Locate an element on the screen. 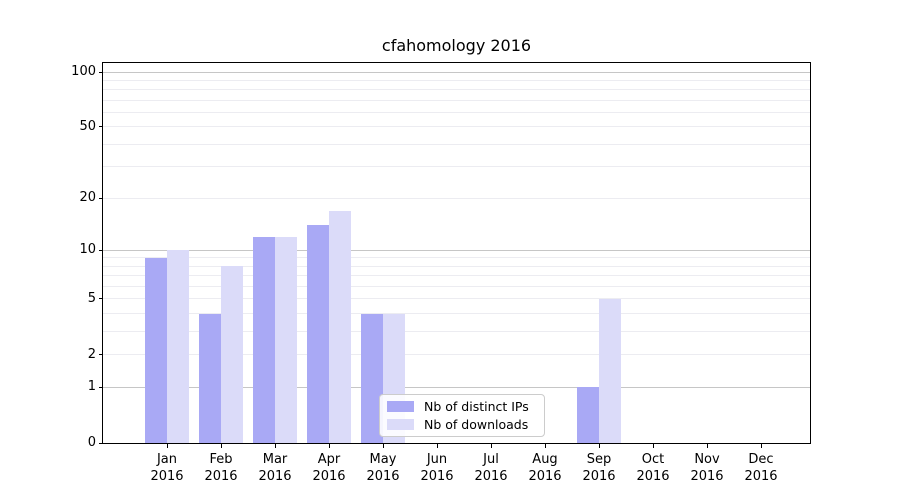 The height and width of the screenshot is (500, 900). y-tick-label: 5 is located at coordinates (91, 298).